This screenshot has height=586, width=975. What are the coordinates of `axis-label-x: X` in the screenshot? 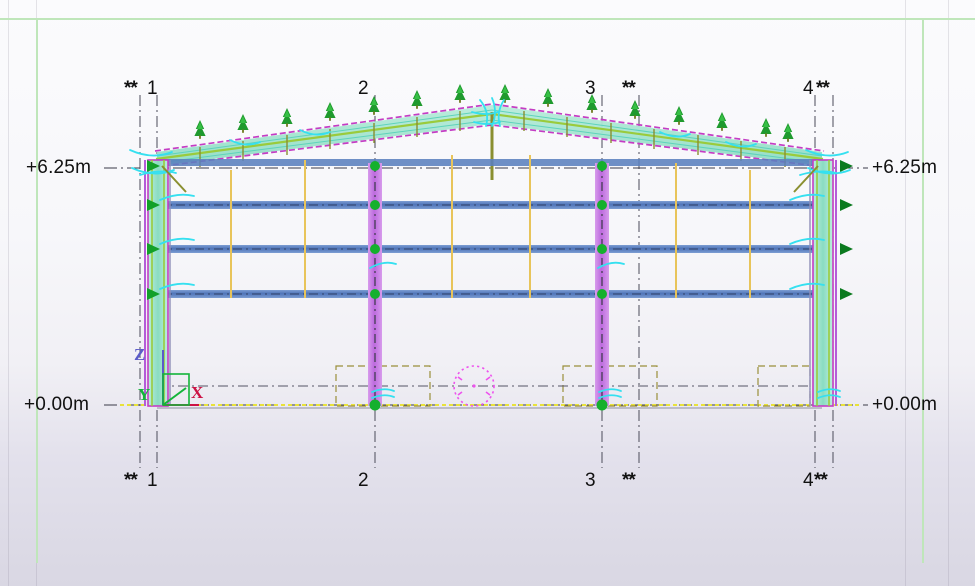 It's located at (197, 392).